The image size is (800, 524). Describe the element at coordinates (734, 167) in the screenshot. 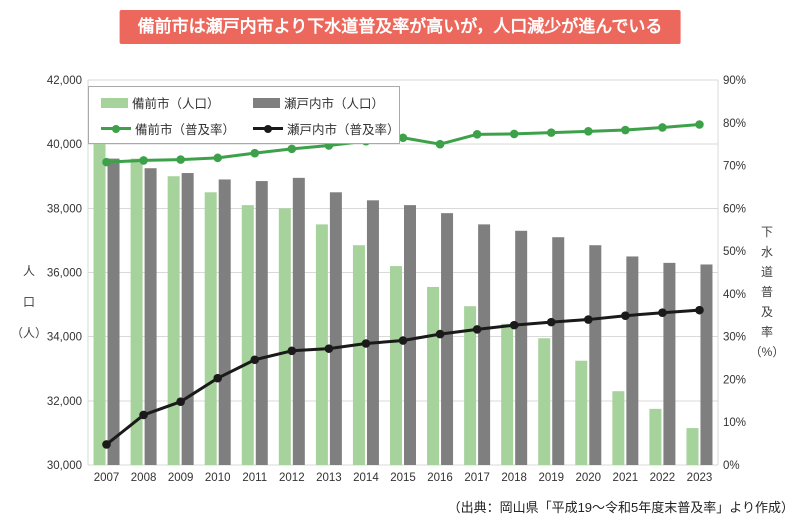

I see `right-axis-tick-label: 70%` at that location.